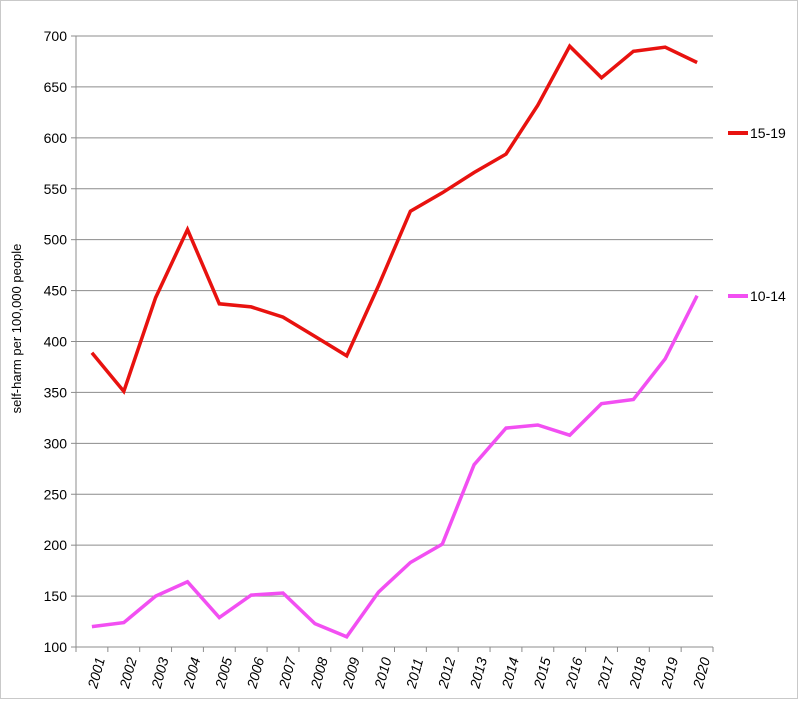 Image resolution: width=798 pixels, height=703 pixels. I want to click on y-tick-label: 250, so click(56, 494).